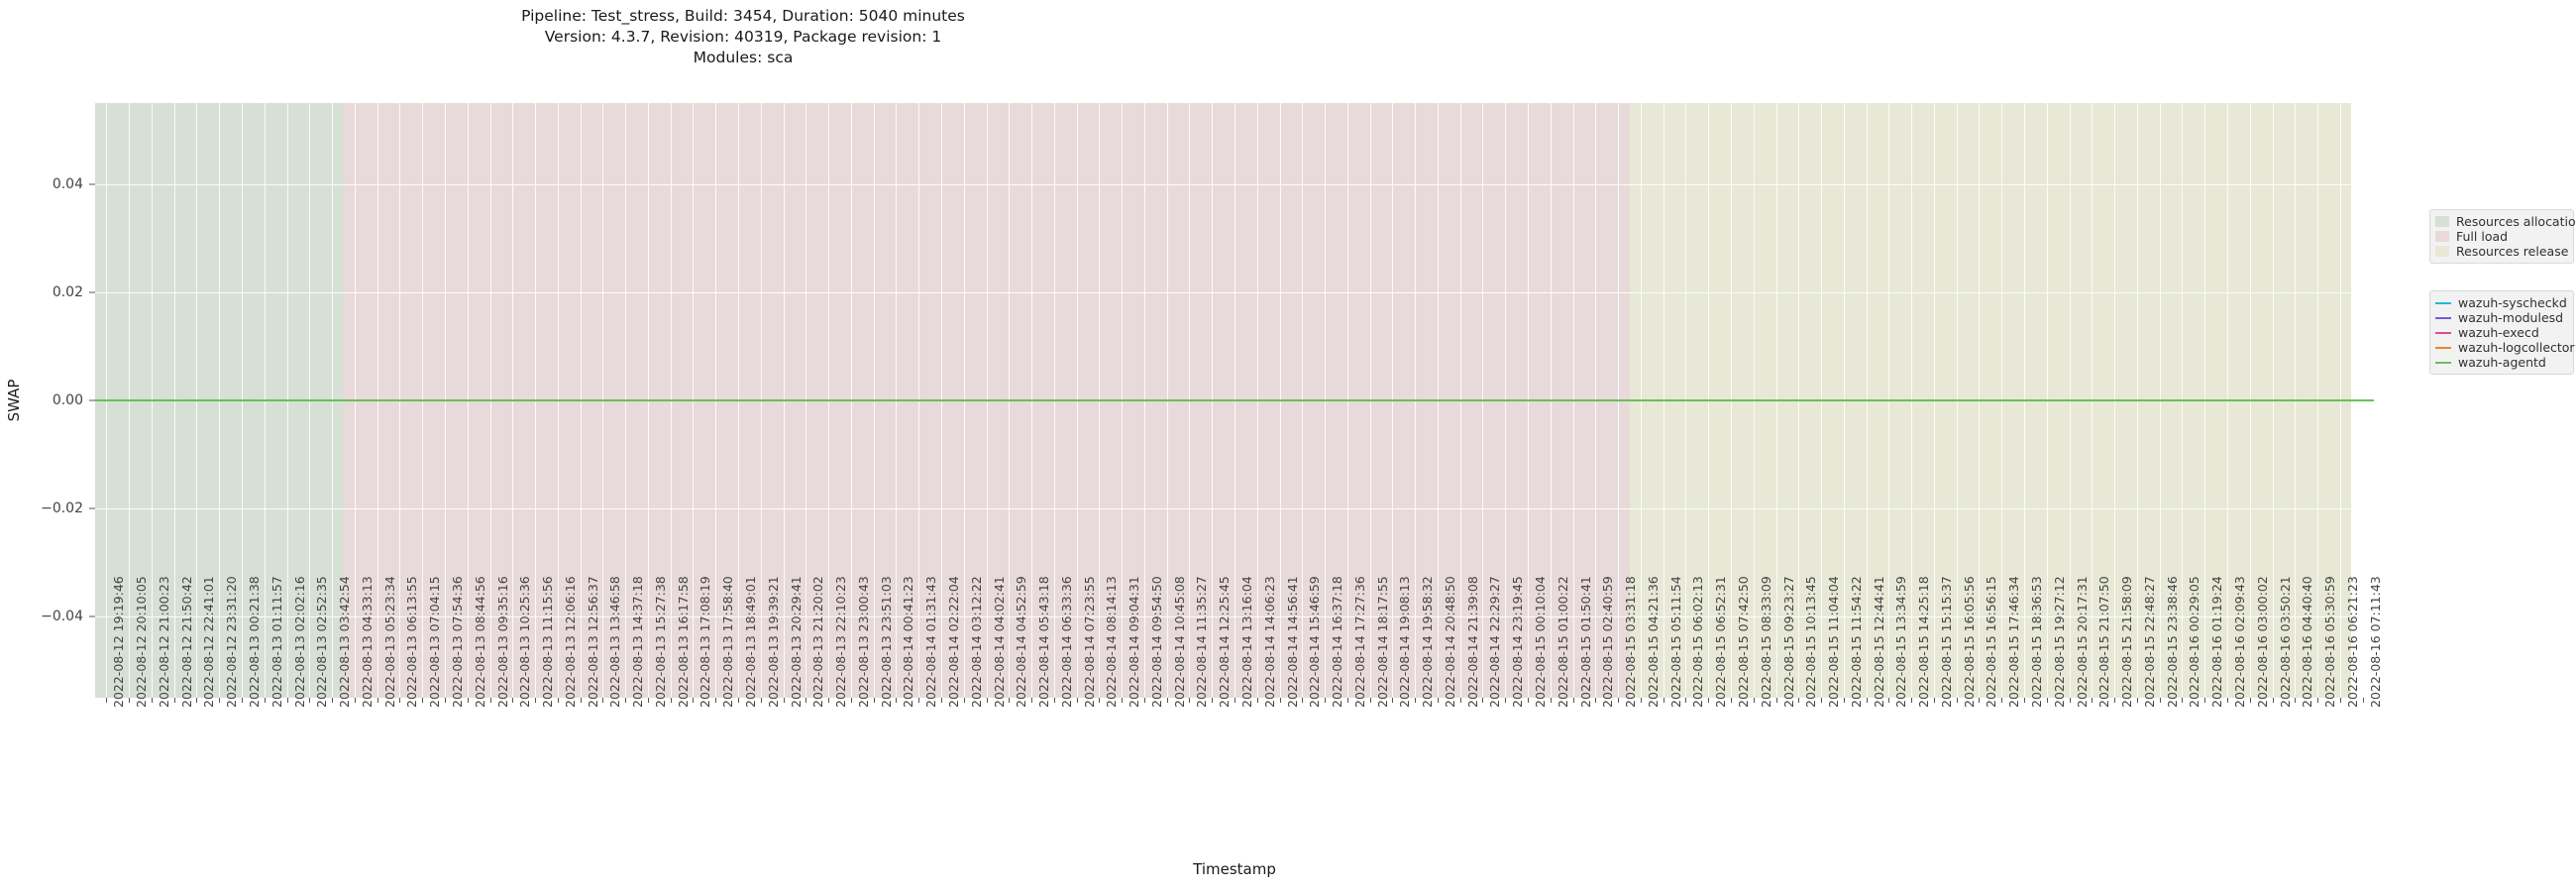 This screenshot has height=892, width=2576. Describe the element at coordinates (2443, 318) in the screenshot. I see `legend-line-icon` at that location.